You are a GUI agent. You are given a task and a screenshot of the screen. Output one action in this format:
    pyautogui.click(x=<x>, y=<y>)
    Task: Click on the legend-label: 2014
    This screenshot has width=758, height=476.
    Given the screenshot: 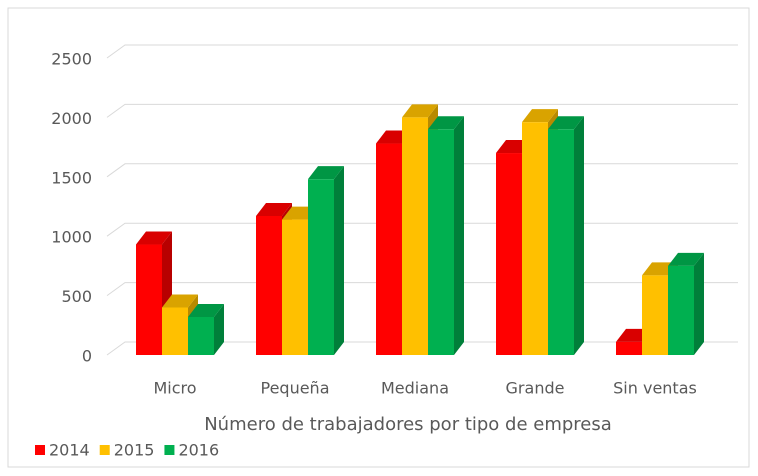 What is the action you would take?
    pyautogui.click(x=69, y=450)
    